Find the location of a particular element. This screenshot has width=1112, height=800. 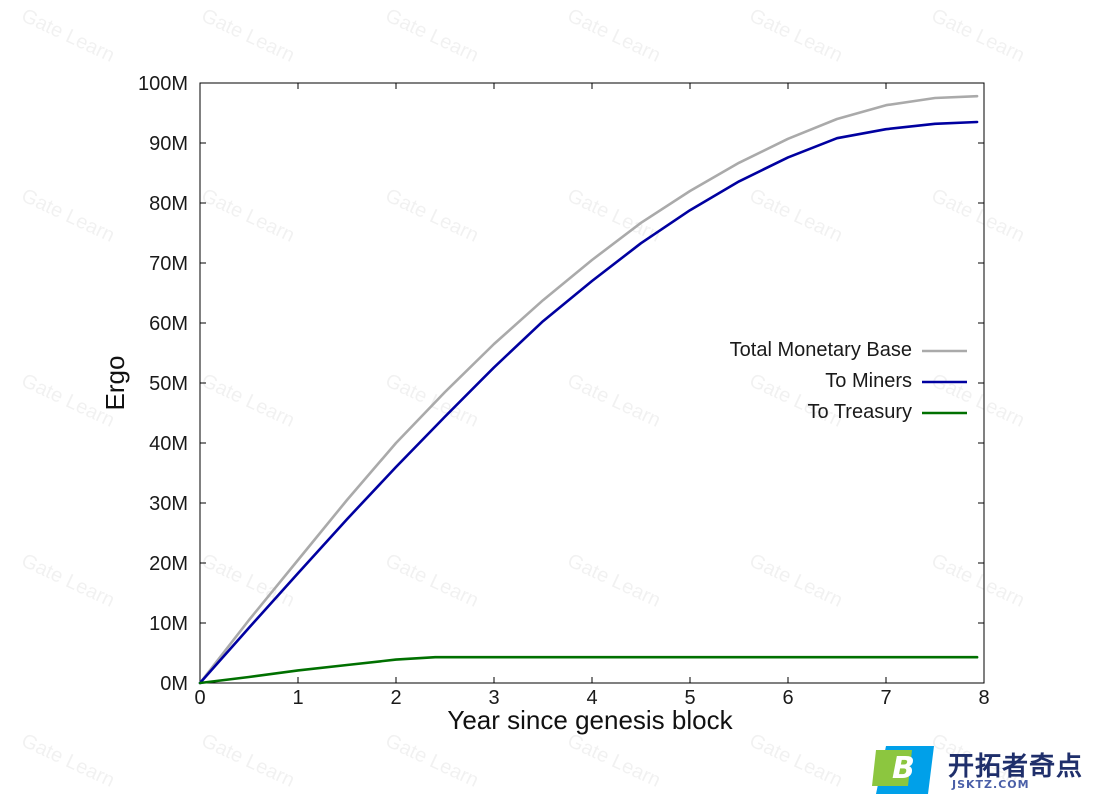

y-tick-label: 100M is located at coordinates (163, 84).